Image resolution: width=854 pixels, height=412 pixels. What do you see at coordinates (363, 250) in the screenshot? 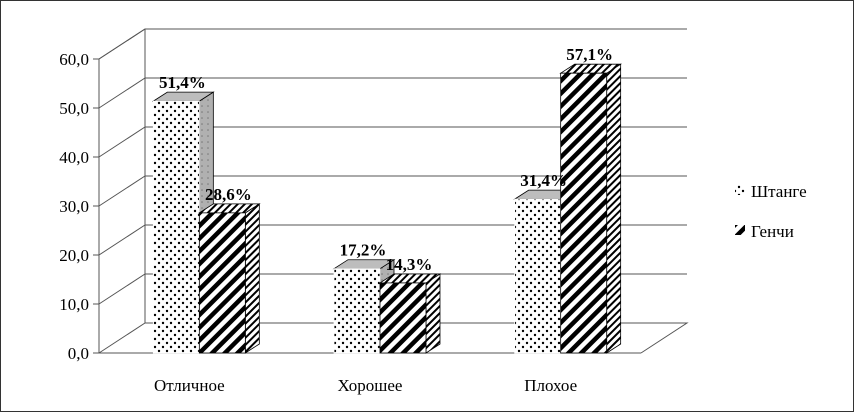
I see `data-label: 17,2%` at bounding box center [363, 250].